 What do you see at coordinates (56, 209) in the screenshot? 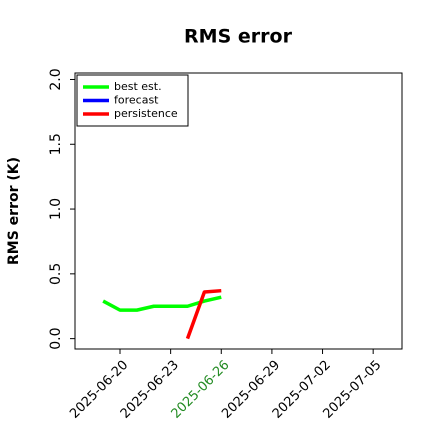
I see `y-tick-label: 1.0` at bounding box center [56, 209].